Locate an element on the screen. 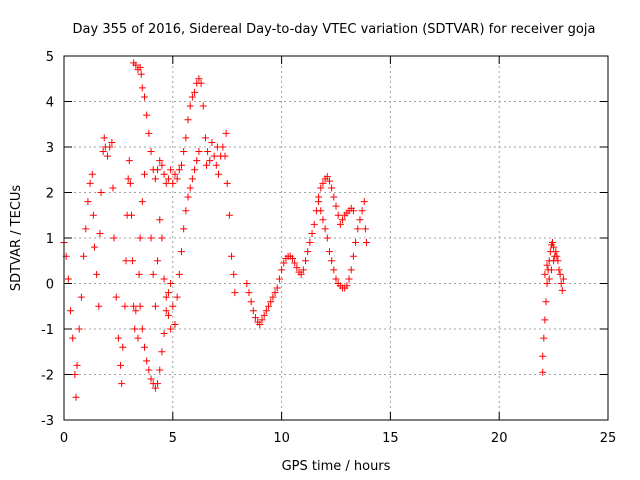 This screenshot has height=480, width=640. y-tick-label: -3 is located at coordinates (47, 421).